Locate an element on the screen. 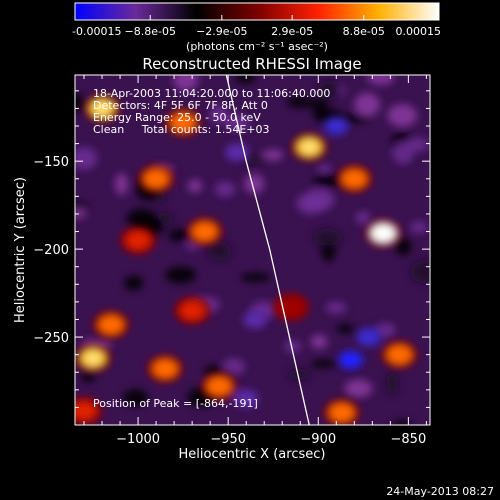 This screenshot has height=500, width=500. x-tick-label: −900 is located at coordinates (318, 439).